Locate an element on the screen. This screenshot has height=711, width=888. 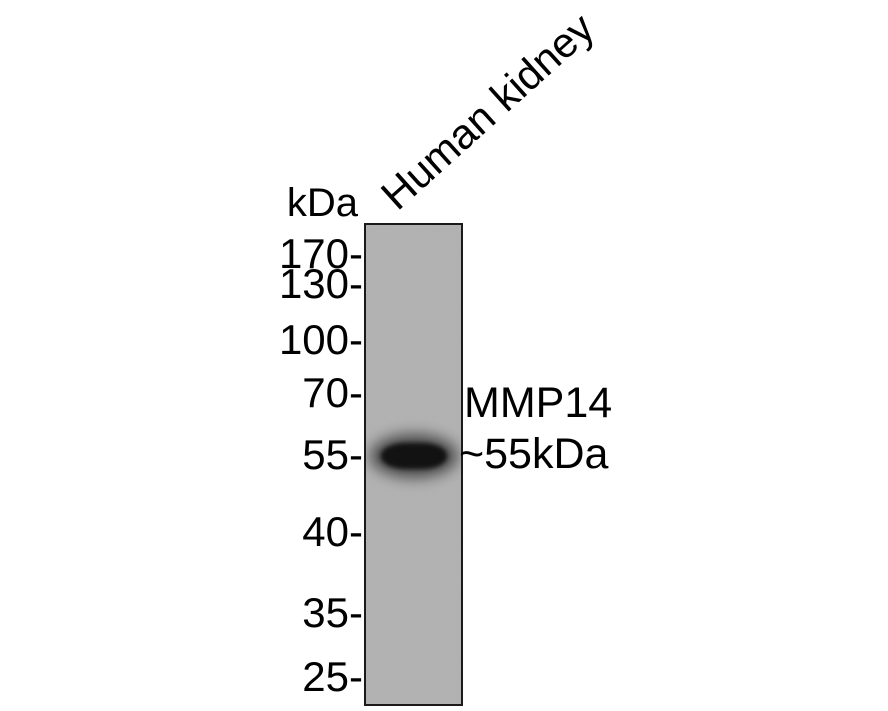
marker-170: 170- is located at coordinates (320, 253).